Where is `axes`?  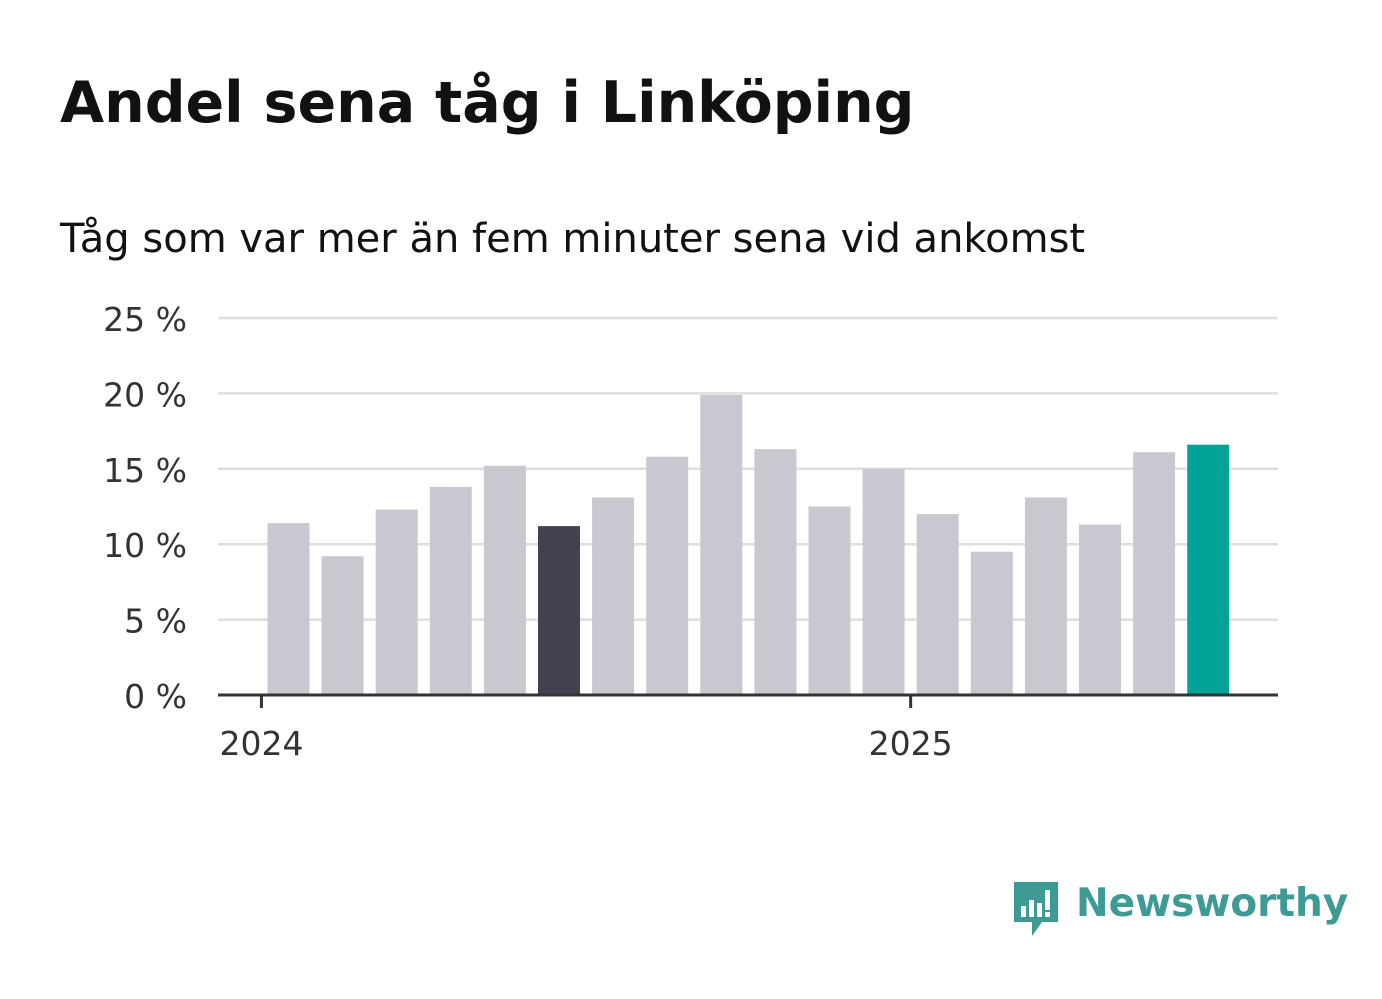 axes is located at coordinates (748, 700).